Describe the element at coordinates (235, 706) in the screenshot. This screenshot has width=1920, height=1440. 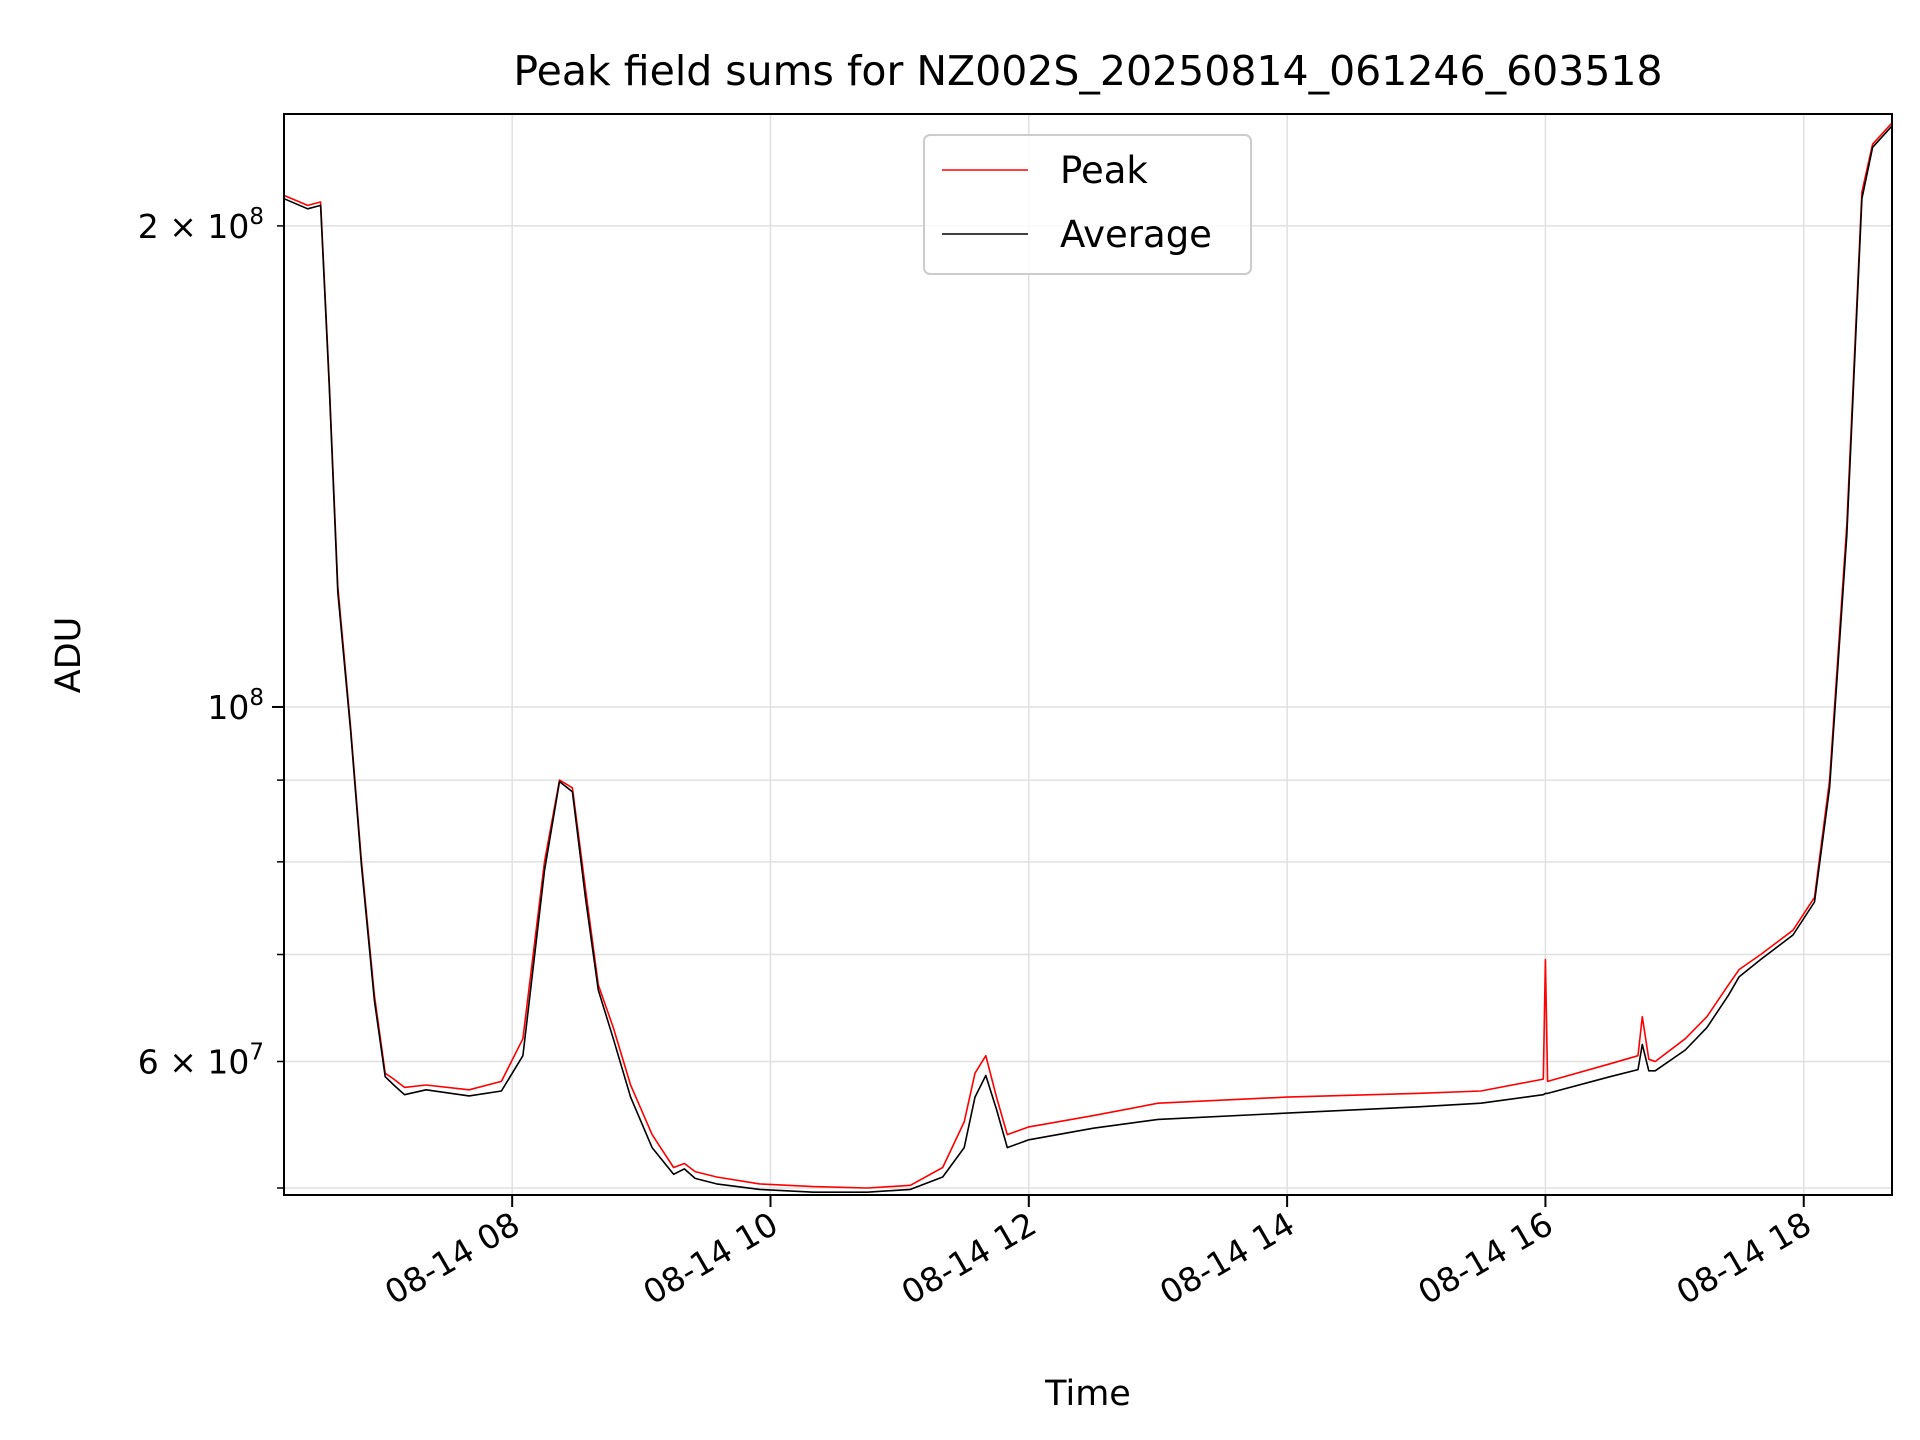
I see `y-tick-label: 108` at that location.